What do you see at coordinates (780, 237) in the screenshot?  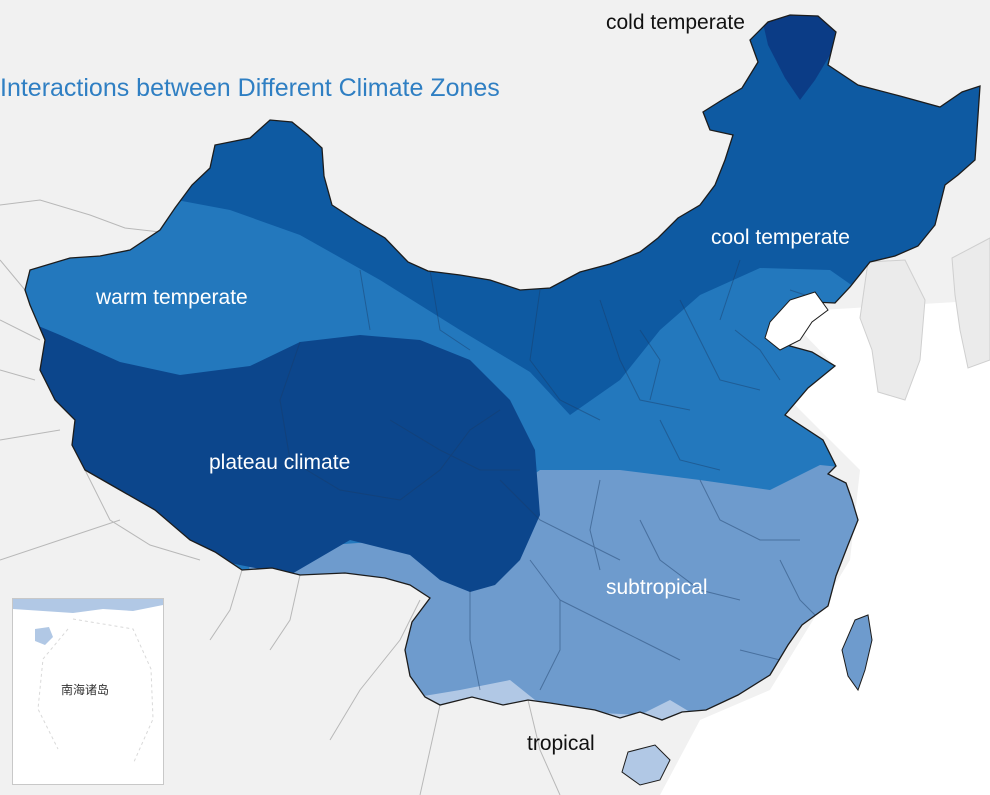 I see `zone-label-cool-temperate: cool temperate` at bounding box center [780, 237].